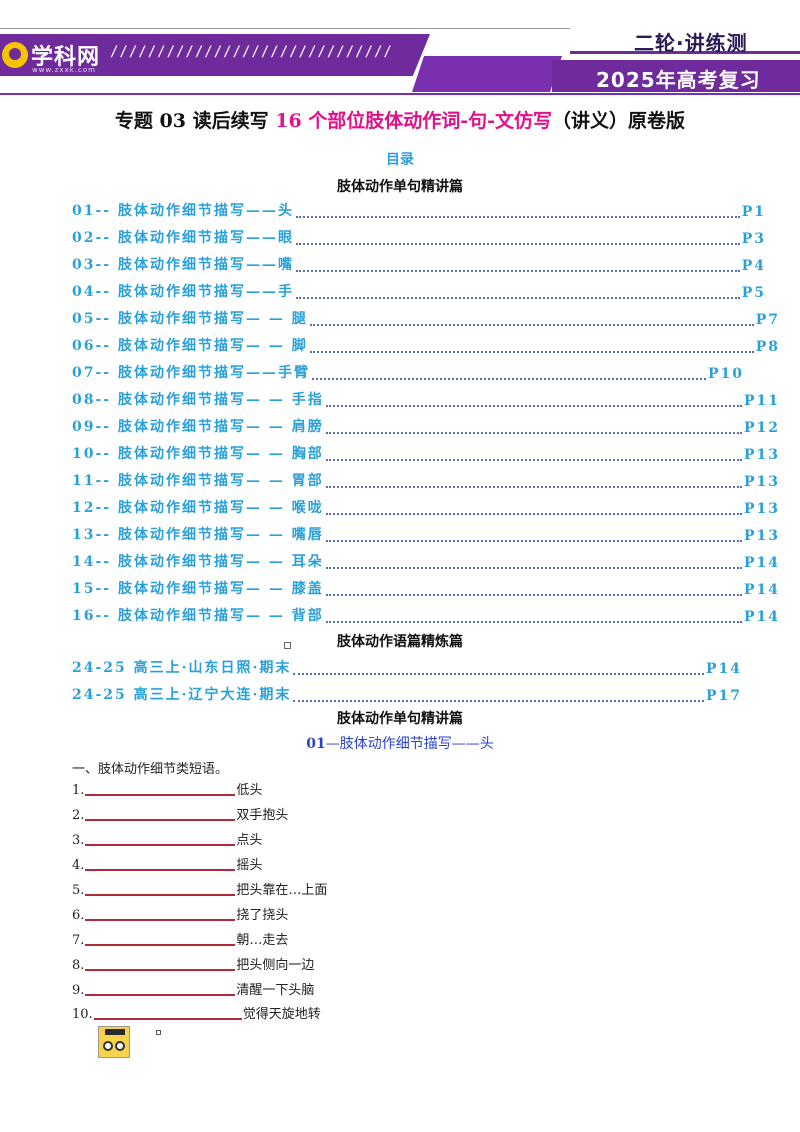 The height and width of the screenshot is (1132, 800). What do you see at coordinates (167, 789) in the screenshot?
I see `exercise-item: 1. 低头` at bounding box center [167, 789].